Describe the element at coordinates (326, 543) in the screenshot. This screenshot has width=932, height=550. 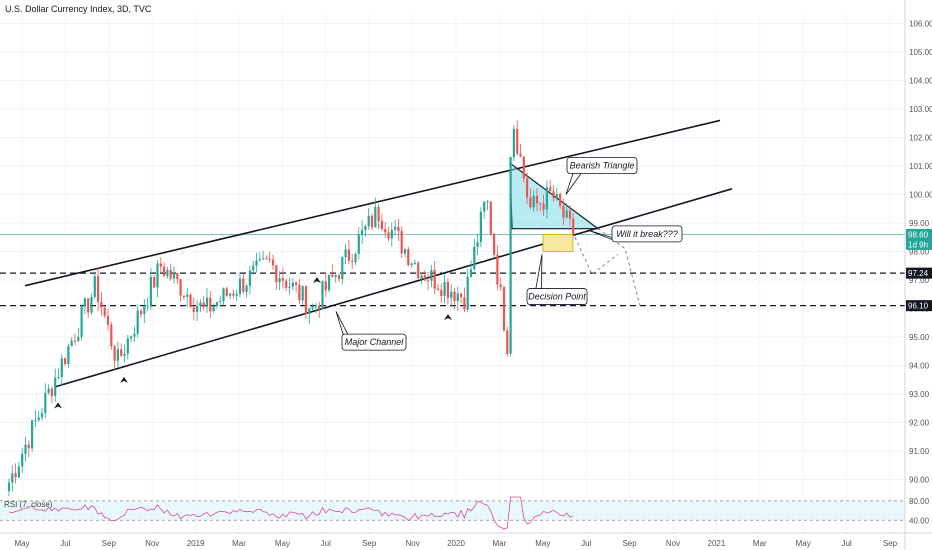
I see `x-tick-label: Jul` at that location.